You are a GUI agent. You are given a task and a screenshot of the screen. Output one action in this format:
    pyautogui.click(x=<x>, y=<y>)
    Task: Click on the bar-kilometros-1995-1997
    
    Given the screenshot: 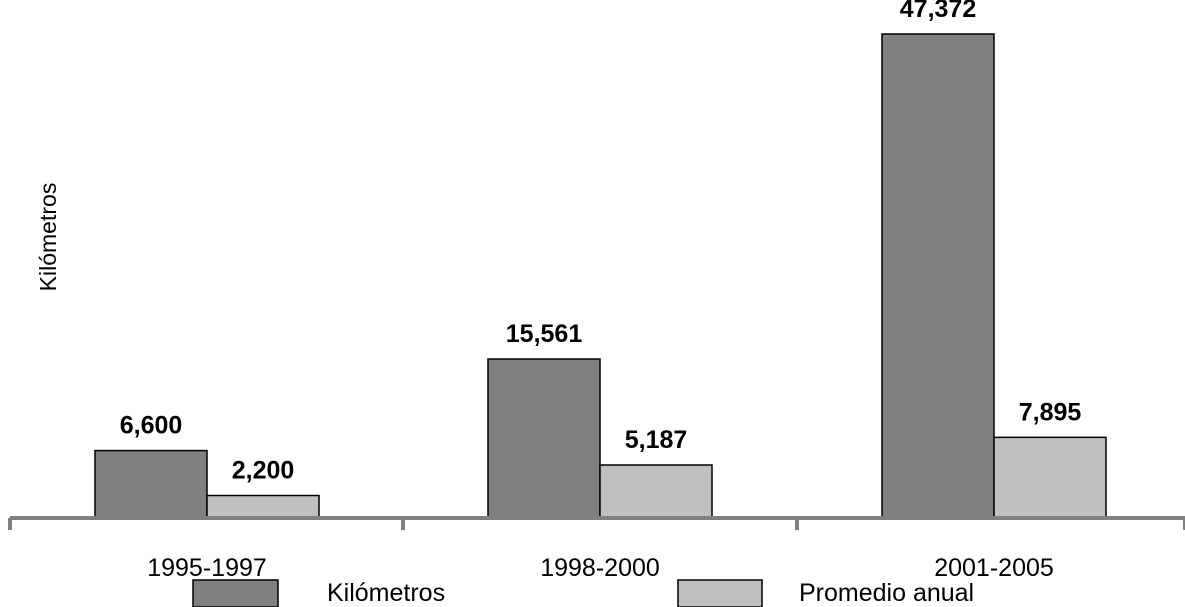 What is the action you would take?
    pyautogui.click(x=151, y=484)
    